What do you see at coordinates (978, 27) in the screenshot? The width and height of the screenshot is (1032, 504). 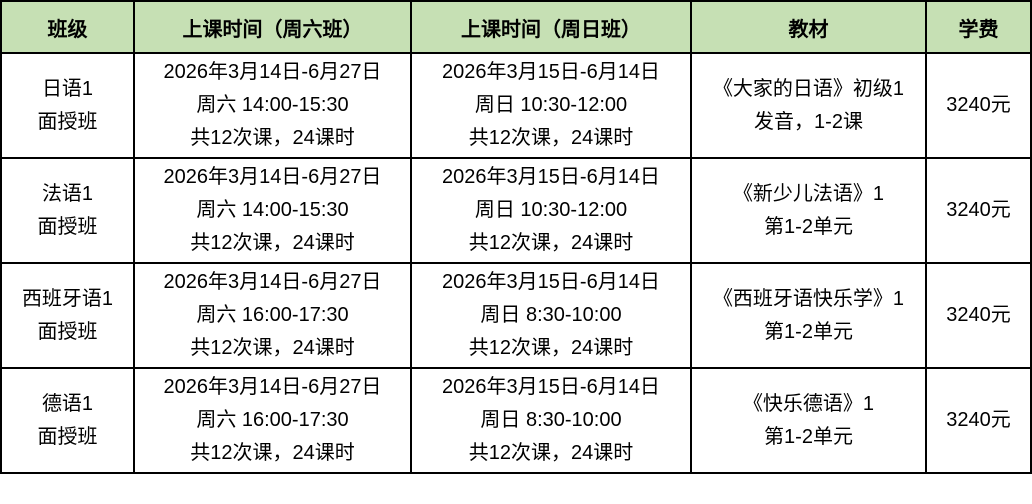 I see `header-cell-tuition: 学费` at bounding box center [978, 27].